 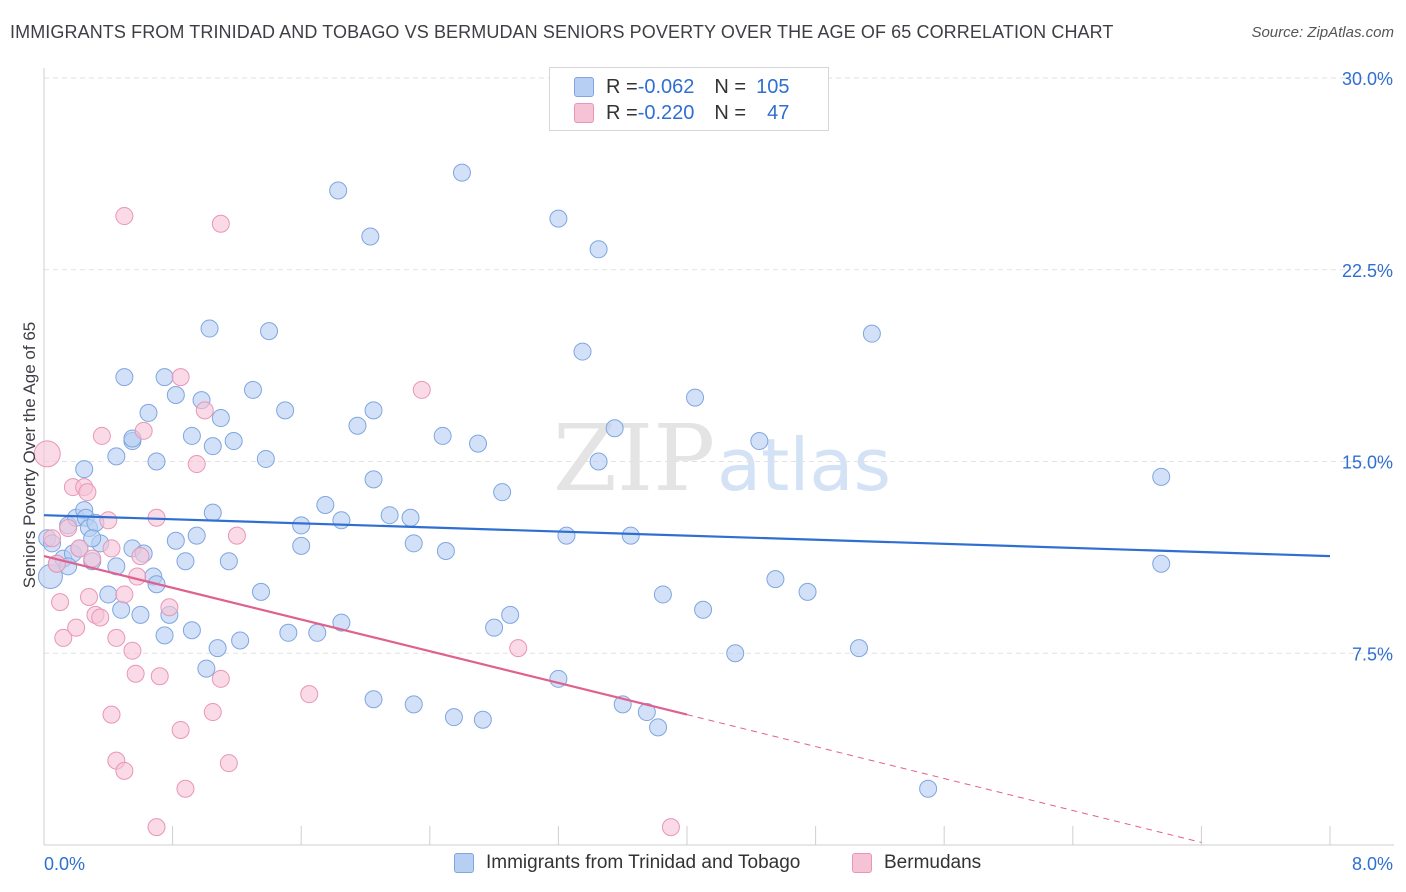 I want to click on legend-r-value: -0.062, so click(x=666, y=86).